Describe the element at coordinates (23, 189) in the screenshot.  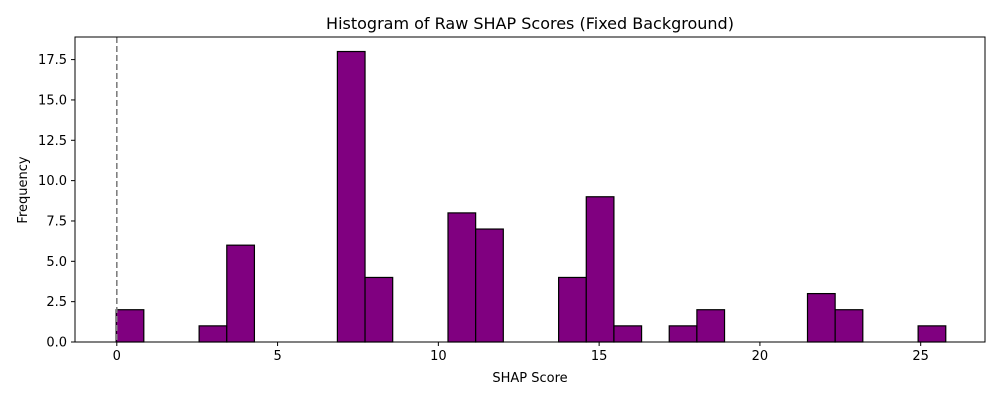
I see `y-axis-label: Frequency` at that location.